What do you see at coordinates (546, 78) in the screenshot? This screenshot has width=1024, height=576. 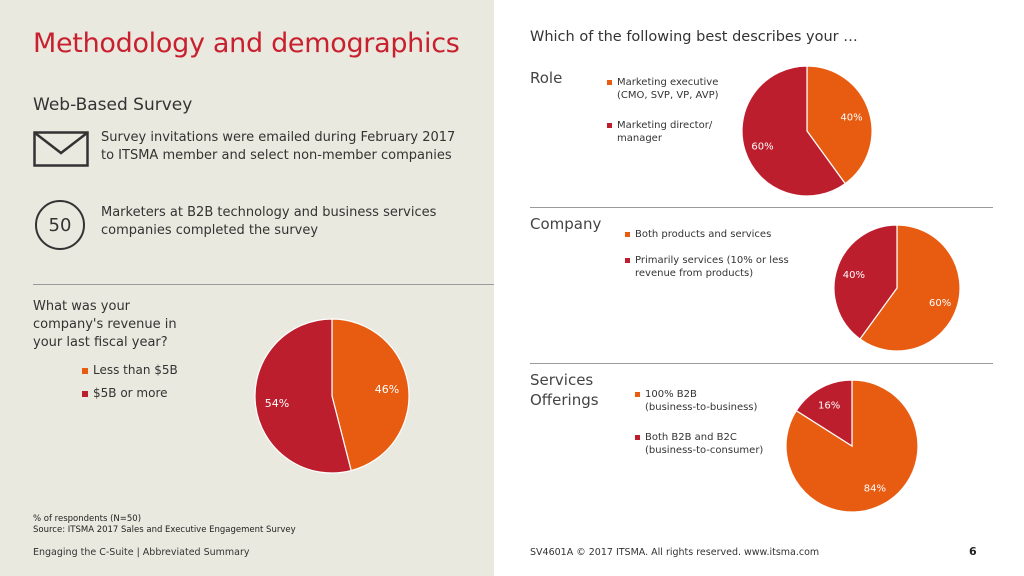 I see `role-section-label: Role` at bounding box center [546, 78].